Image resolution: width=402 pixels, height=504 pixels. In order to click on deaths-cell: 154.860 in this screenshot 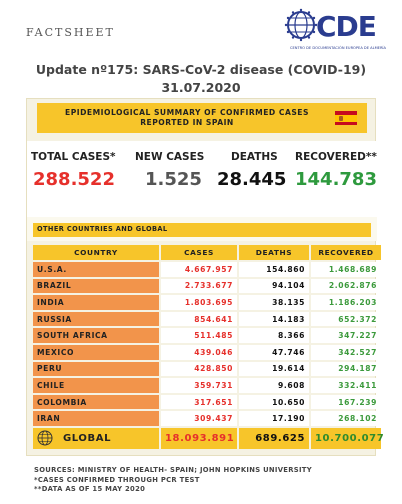, I will do `click(274, 269)`.